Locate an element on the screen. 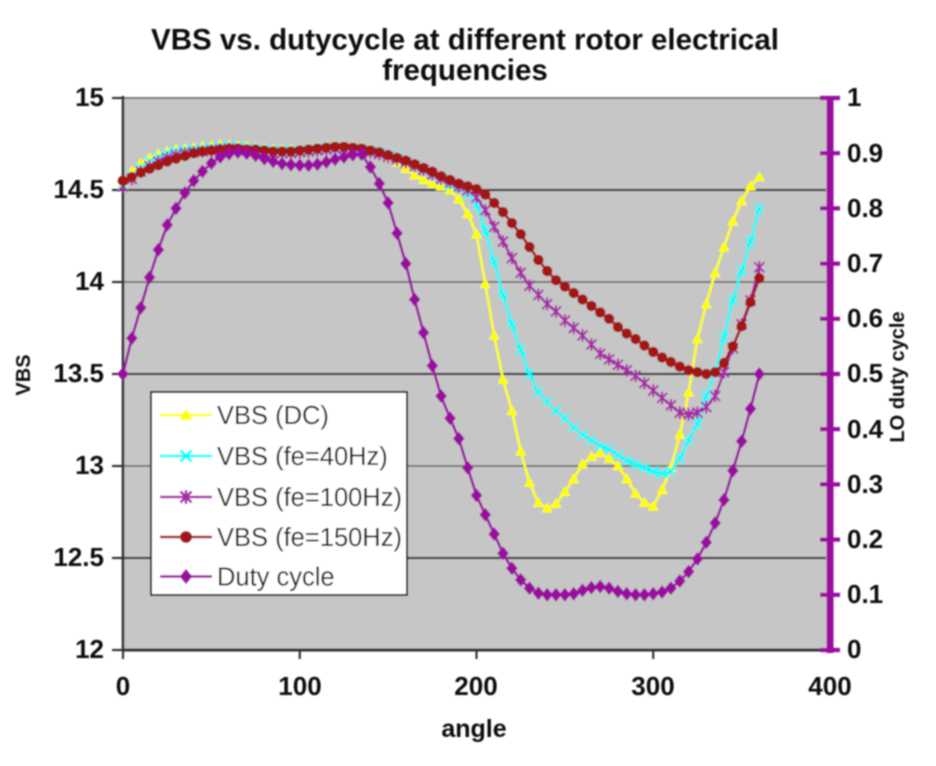 This screenshot has width=936, height=766. svg-text: 0.8 is located at coordinates (865, 208).